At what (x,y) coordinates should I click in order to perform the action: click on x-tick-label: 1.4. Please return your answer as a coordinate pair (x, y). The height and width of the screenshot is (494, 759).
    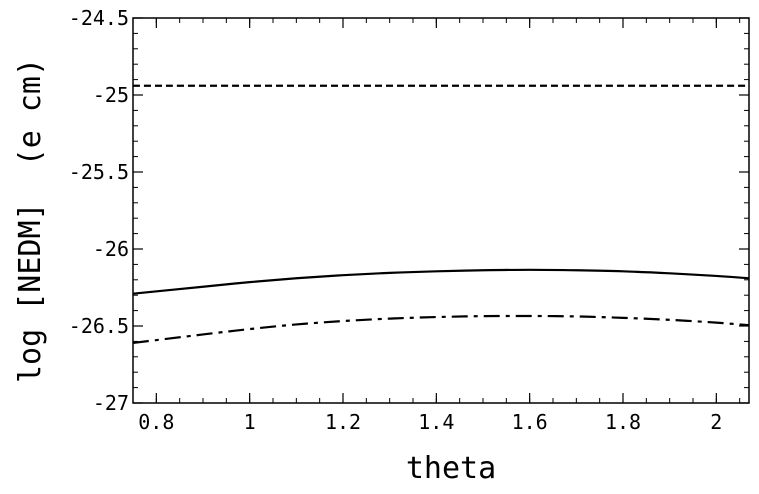
    Looking at the image, I should click on (436, 422).